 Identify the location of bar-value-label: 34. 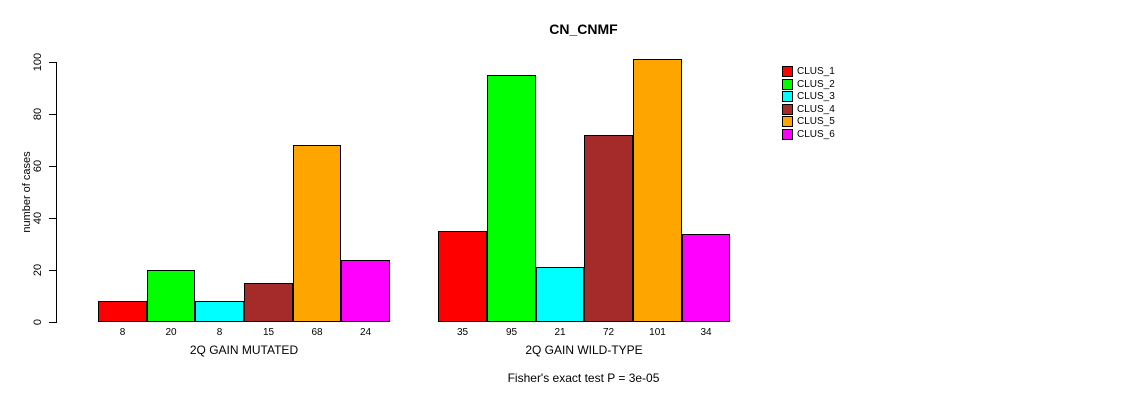
(706, 332).